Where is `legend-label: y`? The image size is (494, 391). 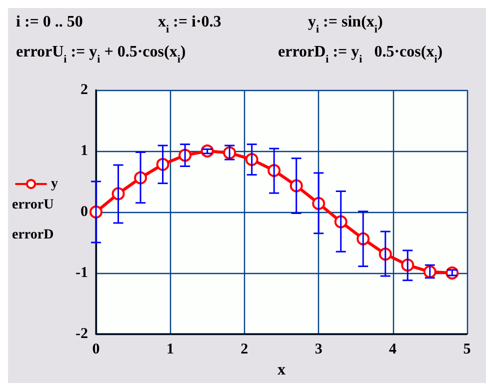 legend-label: y is located at coordinates (54, 184).